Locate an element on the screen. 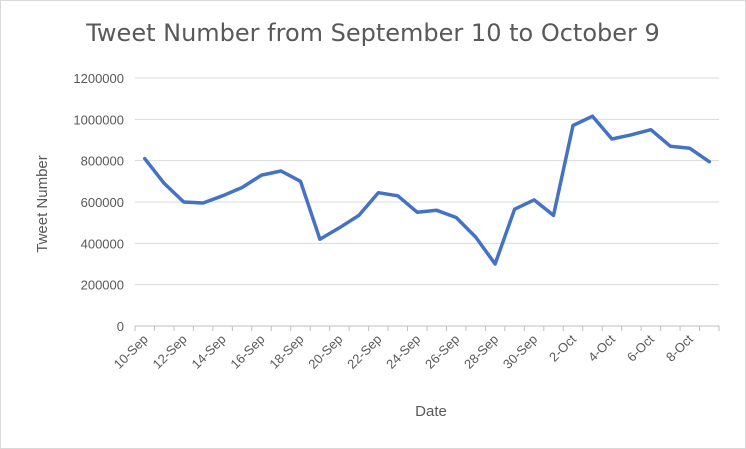 This screenshot has width=746, height=449. x-tick-label: 26-Sep is located at coordinates (442, 352).